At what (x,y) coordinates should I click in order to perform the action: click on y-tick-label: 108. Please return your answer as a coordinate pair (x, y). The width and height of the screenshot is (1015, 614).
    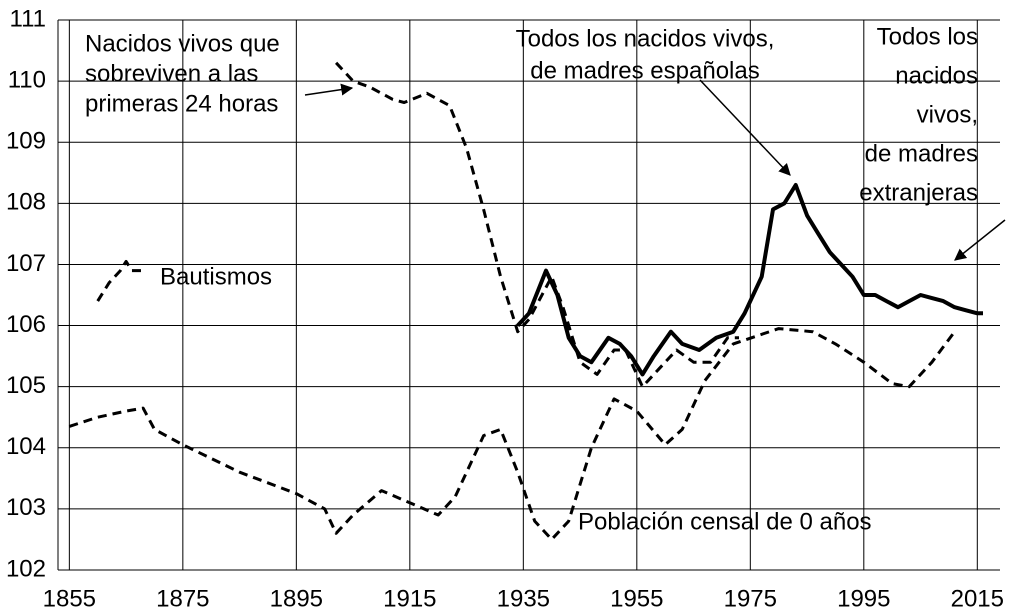
    Looking at the image, I should click on (26, 202).